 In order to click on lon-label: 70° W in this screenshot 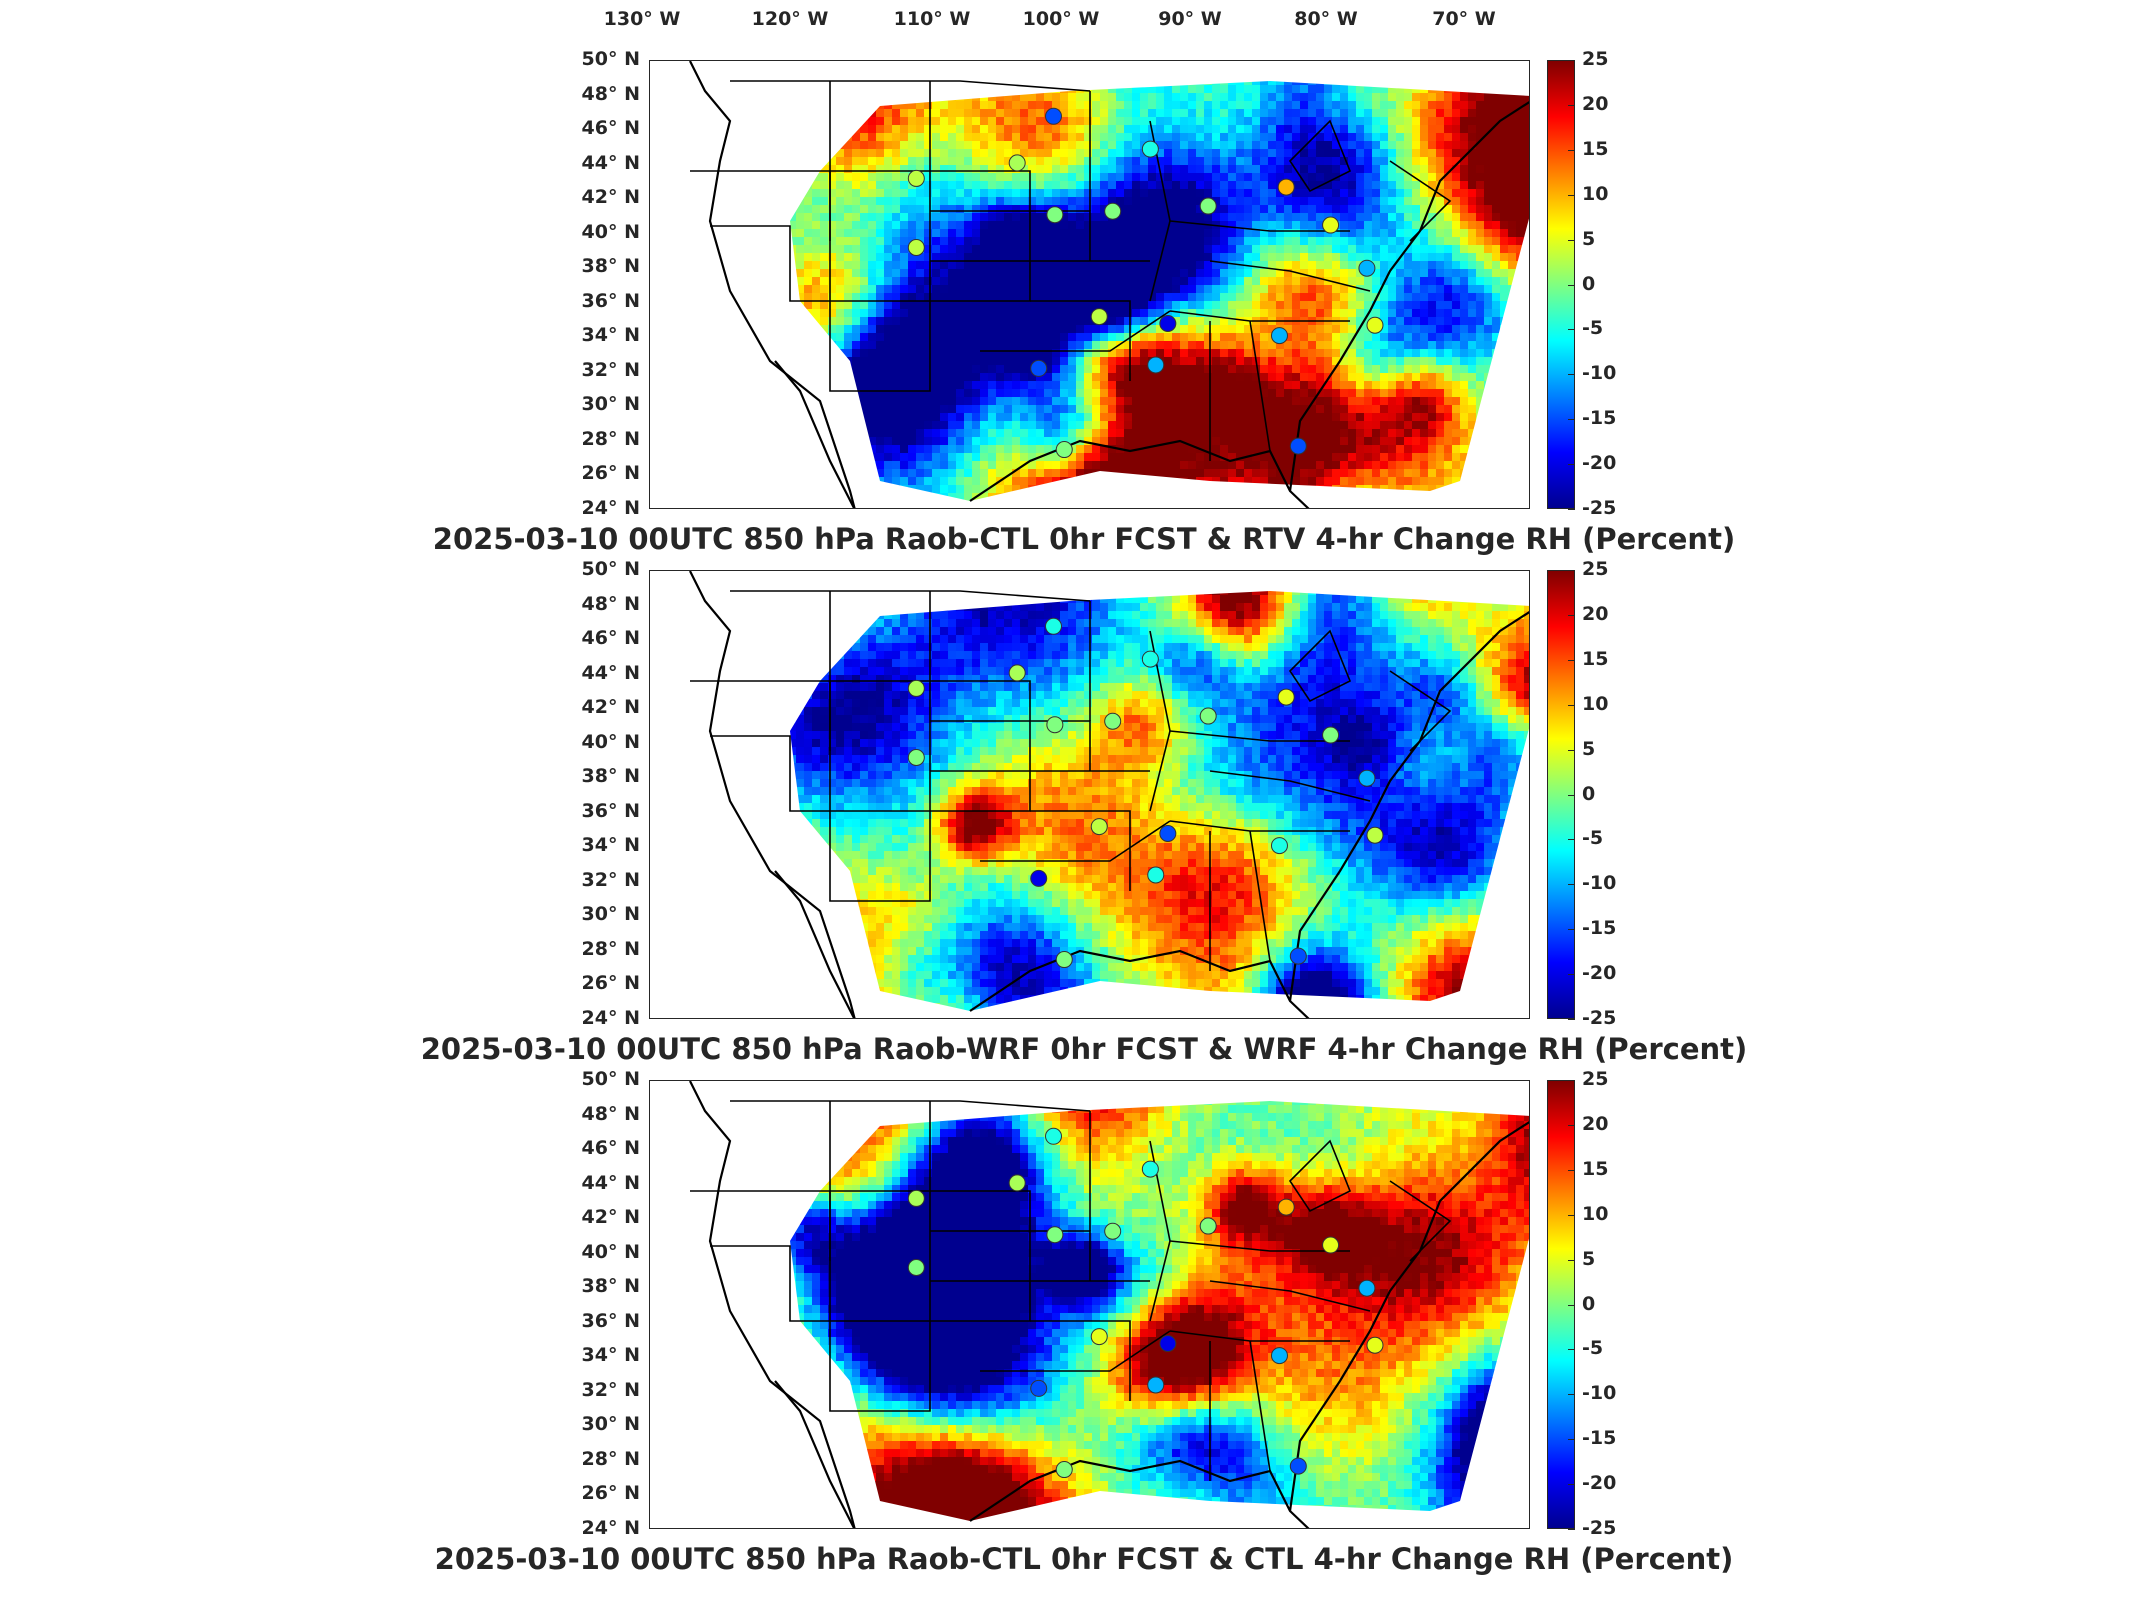, I will do `click(1464, 19)`.